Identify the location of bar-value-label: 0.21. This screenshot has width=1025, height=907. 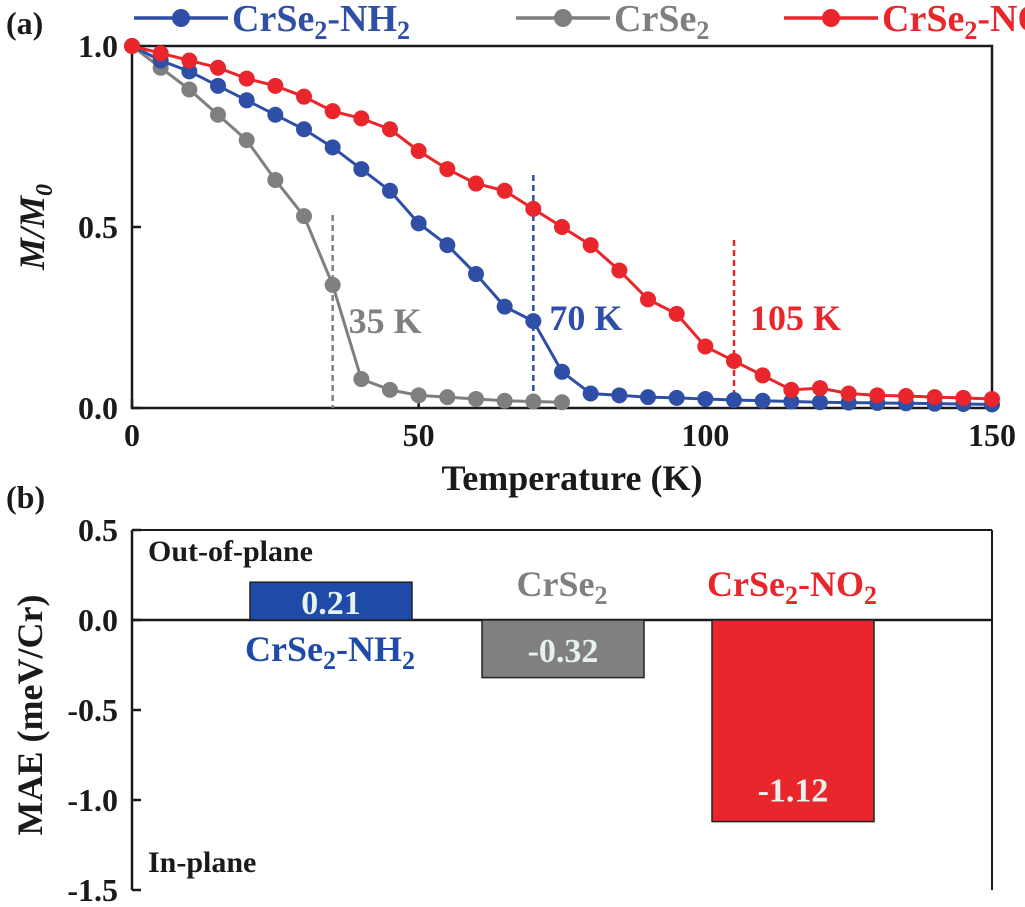
(331, 603).